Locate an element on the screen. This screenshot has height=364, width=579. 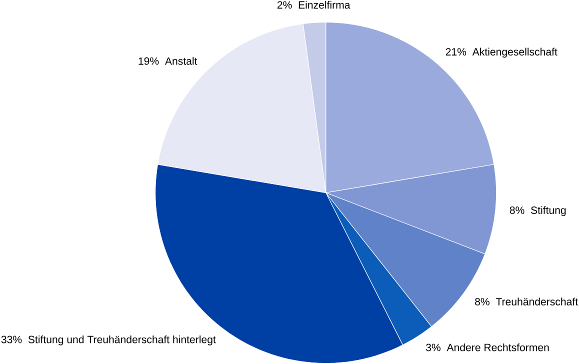
slice-label: Einzelfirma is located at coordinates (324, 5).